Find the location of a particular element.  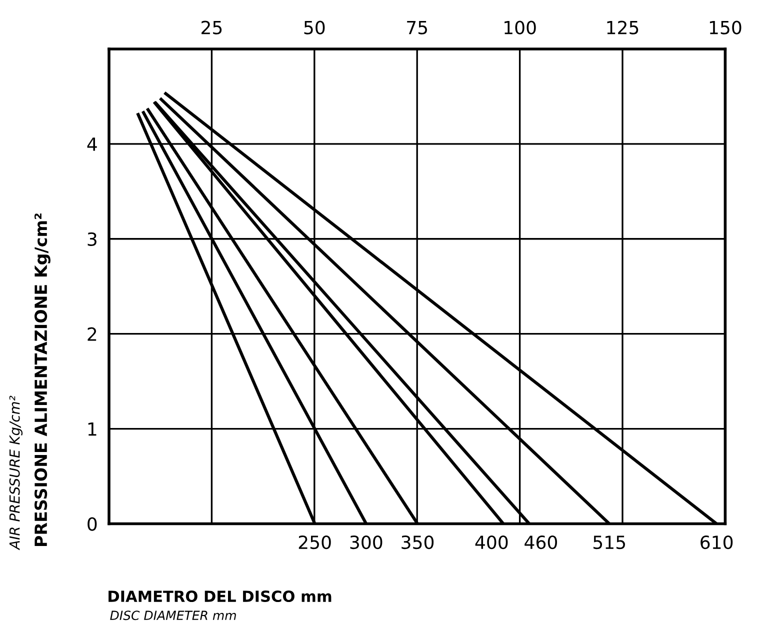

text: AIR PRESSURE Kg/cm² is located at coordinates (16, 473).